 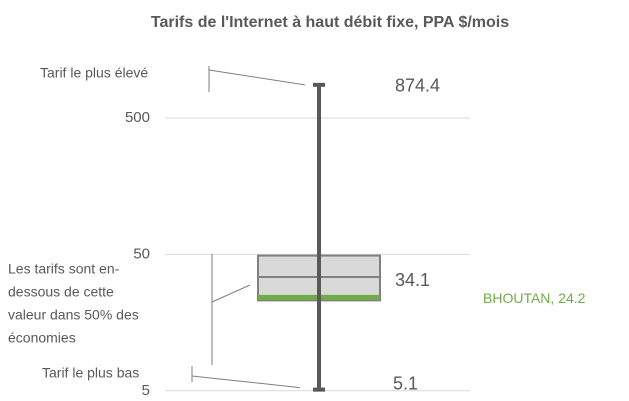 I want to click on annotation: valeur dans 50% des, so click(x=73, y=315).